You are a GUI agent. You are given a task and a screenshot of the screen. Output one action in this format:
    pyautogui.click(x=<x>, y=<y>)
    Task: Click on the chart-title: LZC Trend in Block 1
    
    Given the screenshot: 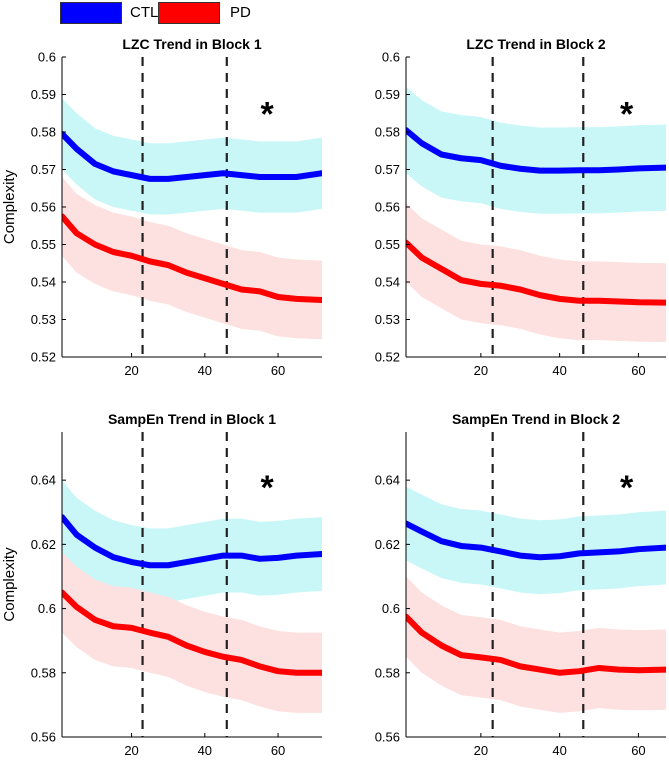 What is the action you would take?
    pyautogui.click(x=191, y=44)
    